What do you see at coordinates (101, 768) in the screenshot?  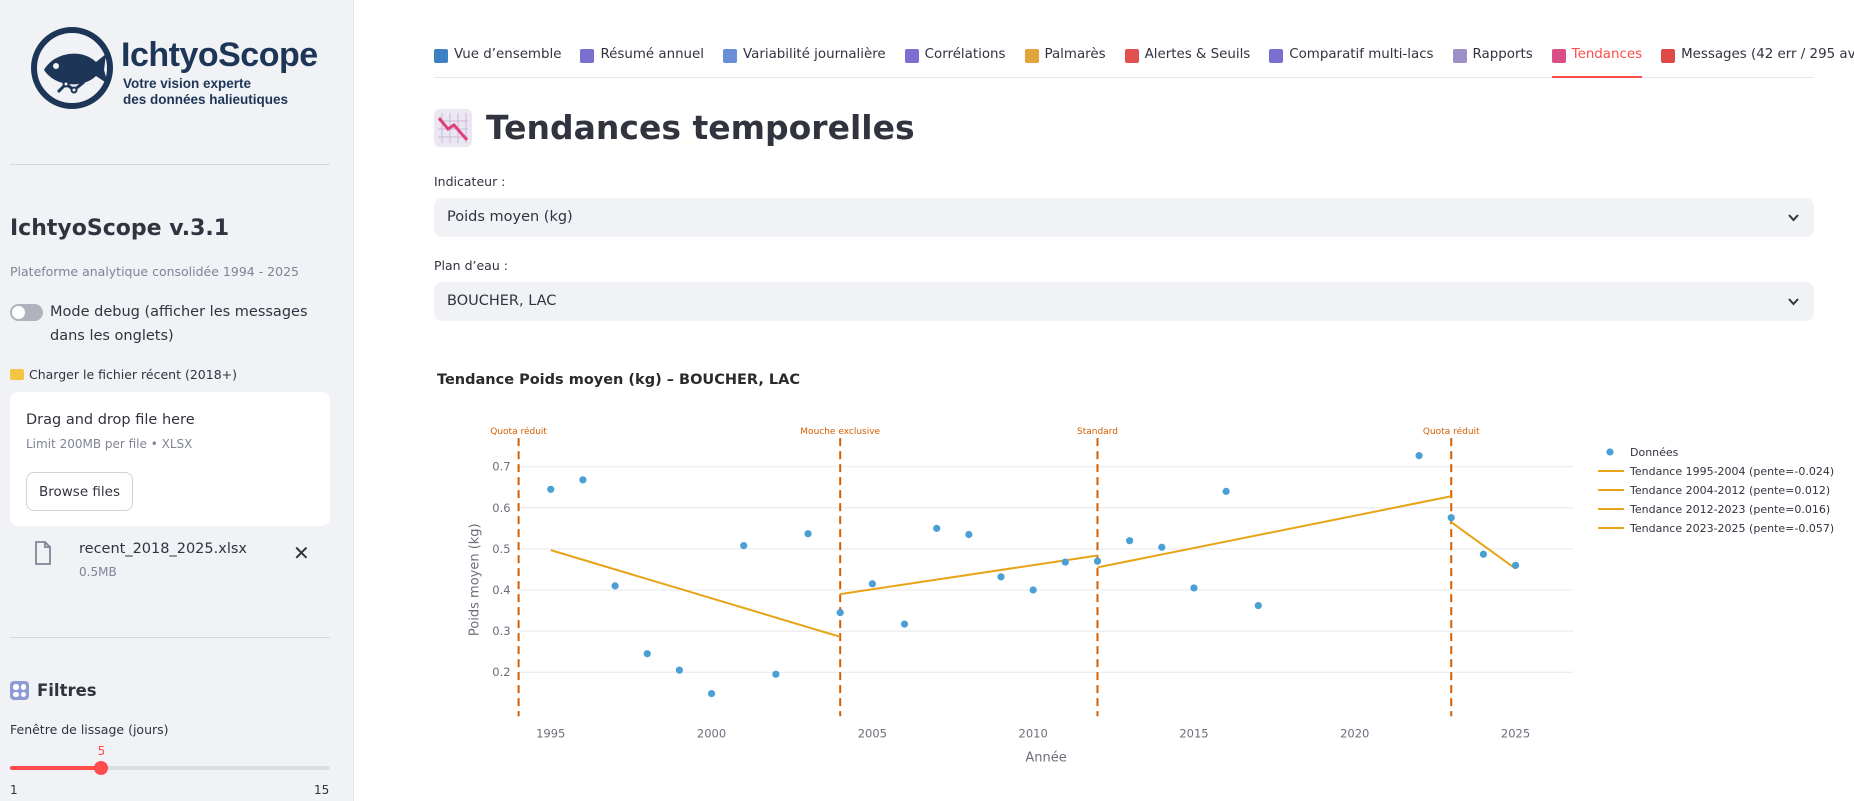 I see `slider-thumb` at bounding box center [101, 768].